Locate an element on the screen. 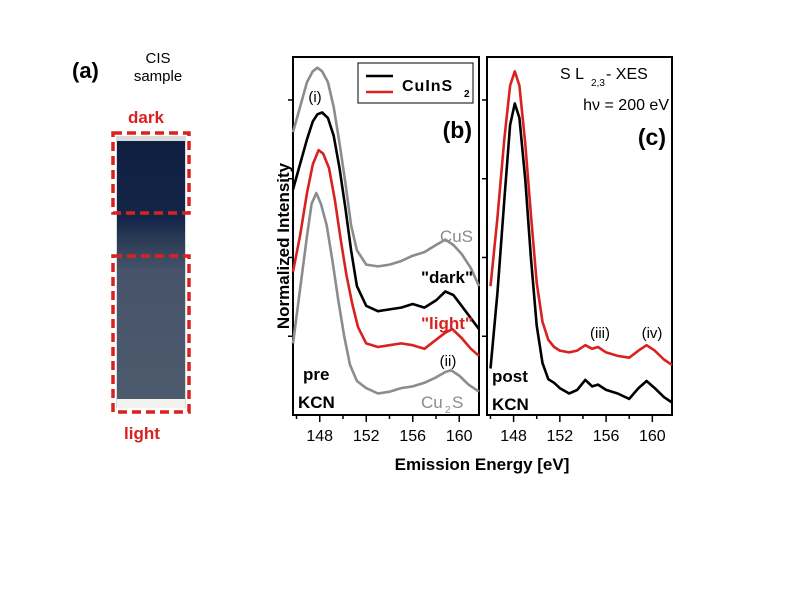 The image size is (800, 600). series-line-light is located at coordinates (385, 252).